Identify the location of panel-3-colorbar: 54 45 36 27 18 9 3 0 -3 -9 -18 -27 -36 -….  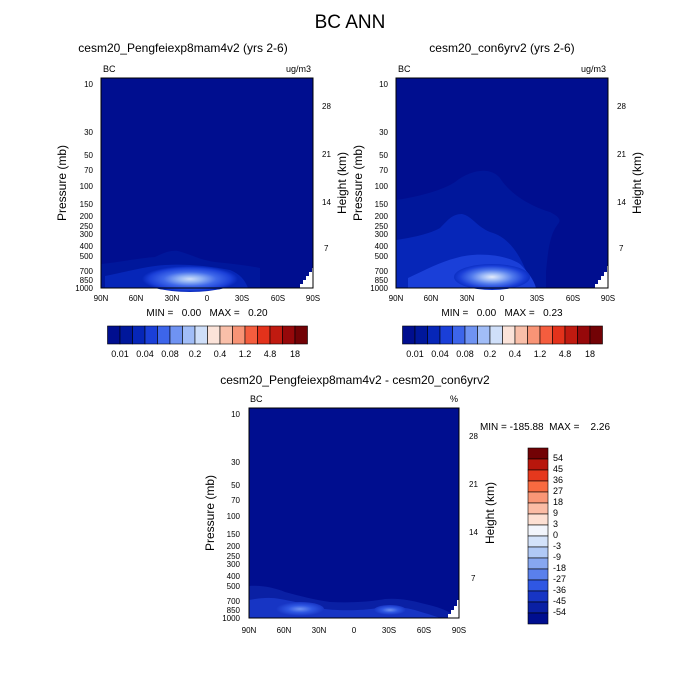
(546, 536).